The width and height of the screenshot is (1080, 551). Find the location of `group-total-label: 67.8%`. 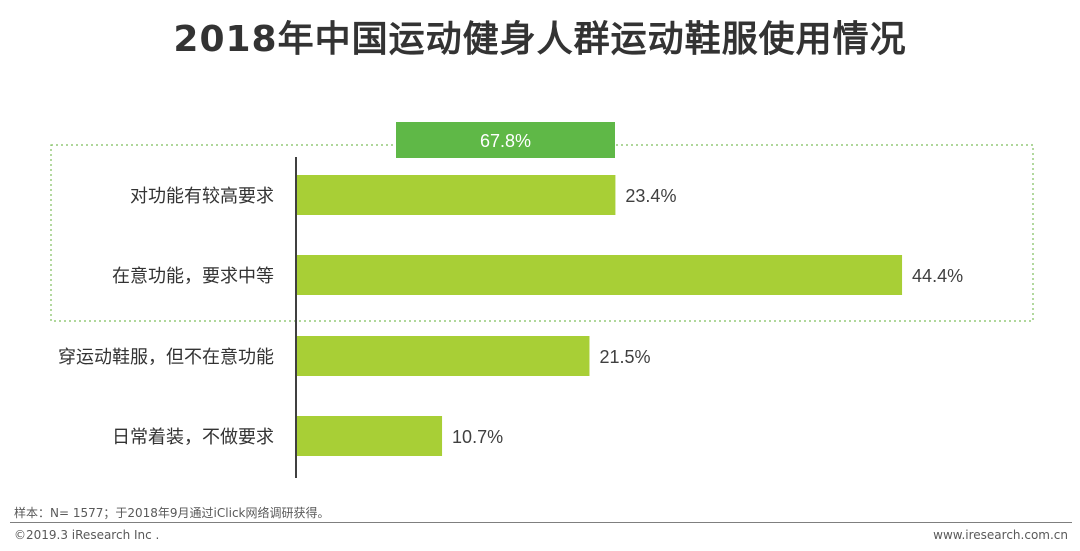

group-total-label: 67.8% is located at coordinates (505, 141).